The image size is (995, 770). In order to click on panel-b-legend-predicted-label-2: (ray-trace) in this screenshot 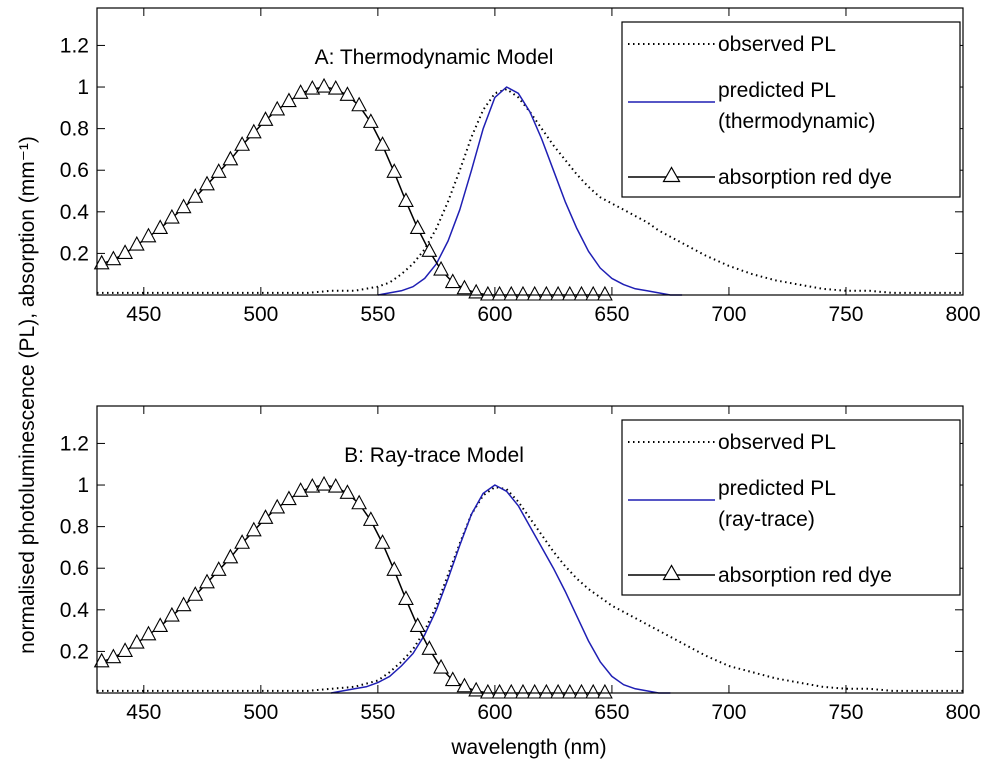, I will do `click(766, 519)`.